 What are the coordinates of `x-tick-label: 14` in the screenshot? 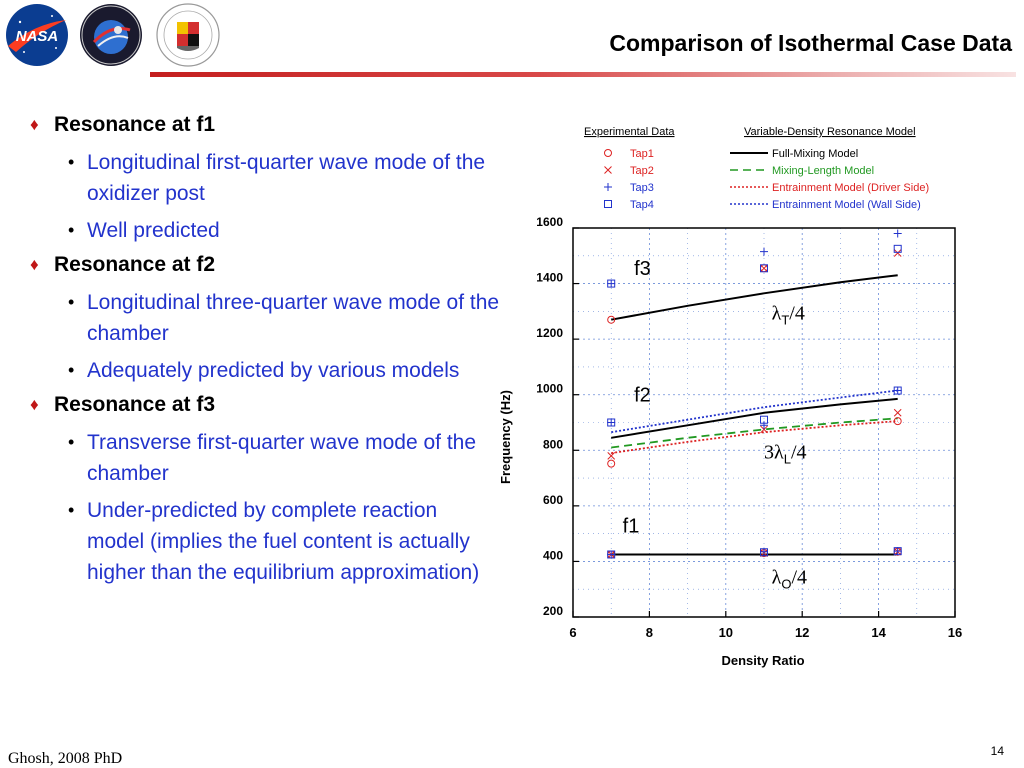 It's located at (878, 632).